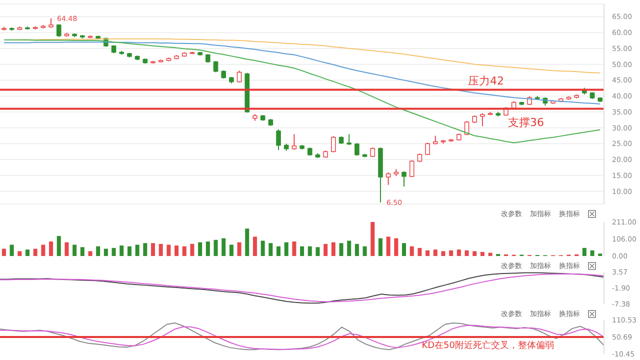  Describe the element at coordinates (486, 81) in the screenshot. I see `ref-line-label: 压力42` at that location.